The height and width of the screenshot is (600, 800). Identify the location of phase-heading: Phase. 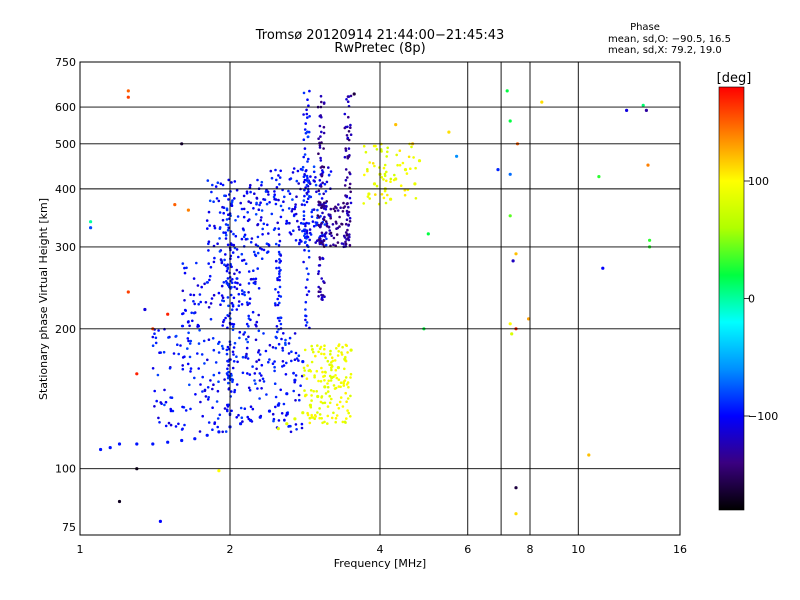
(645, 27).